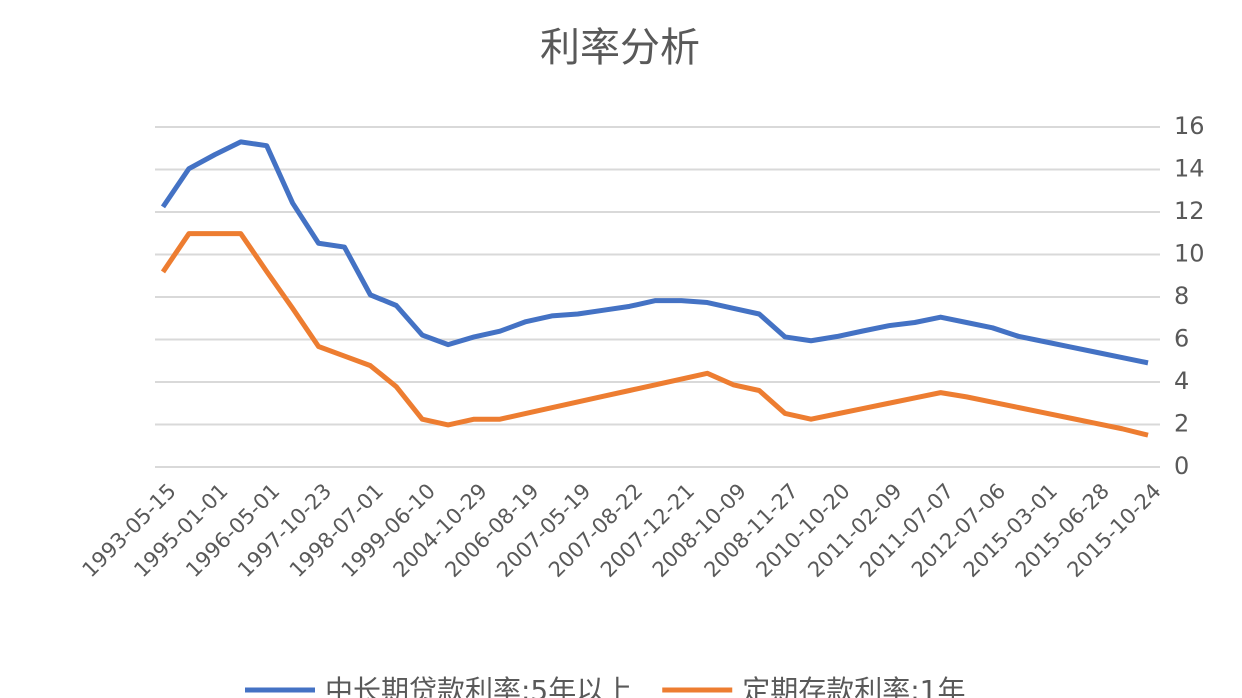  What do you see at coordinates (1181, 339) in the screenshot?
I see `y-tick-label: 6` at bounding box center [1181, 339].